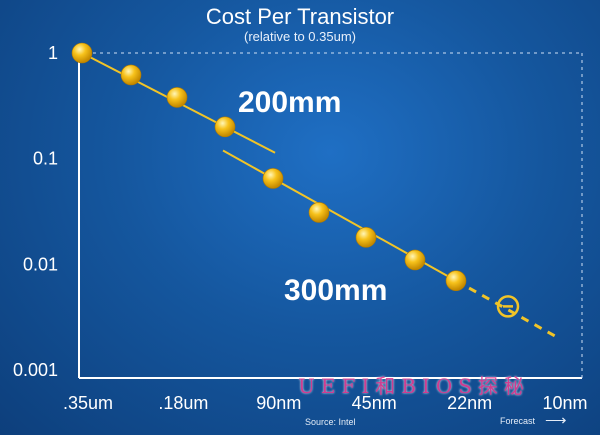 The image size is (600, 435). What do you see at coordinates (53, 53) in the screenshot?
I see `y-tick-label: 1` at bounding box center [53, 53].